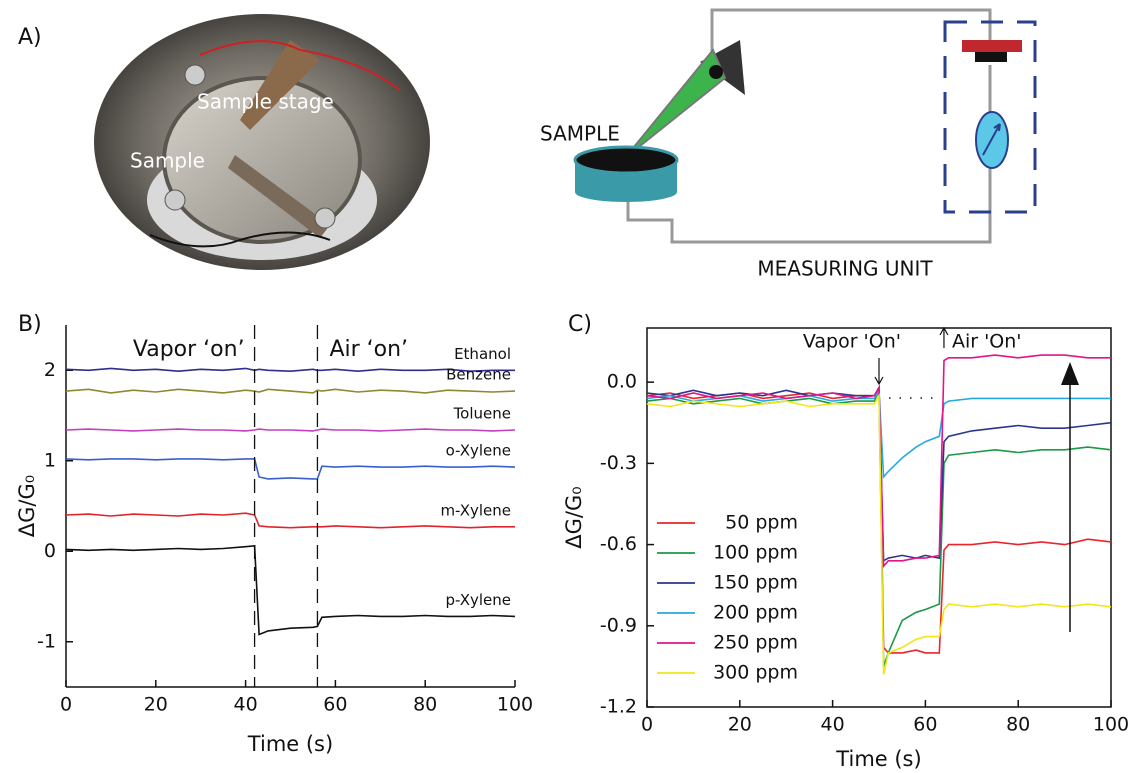  I want to click on legend-label: 100 ppm, so click(755, 553).